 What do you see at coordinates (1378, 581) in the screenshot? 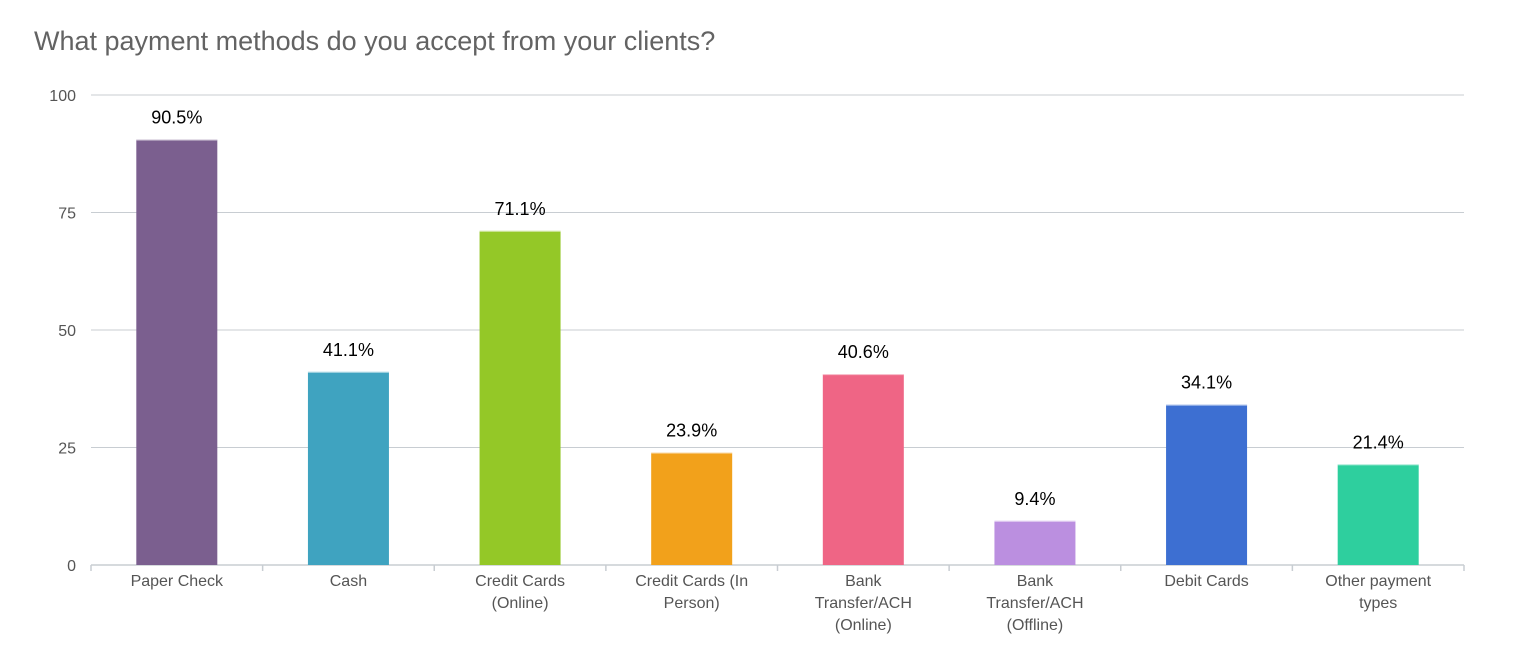
I see `category-label-line: Other payment` at bounding box center [1378, 581].